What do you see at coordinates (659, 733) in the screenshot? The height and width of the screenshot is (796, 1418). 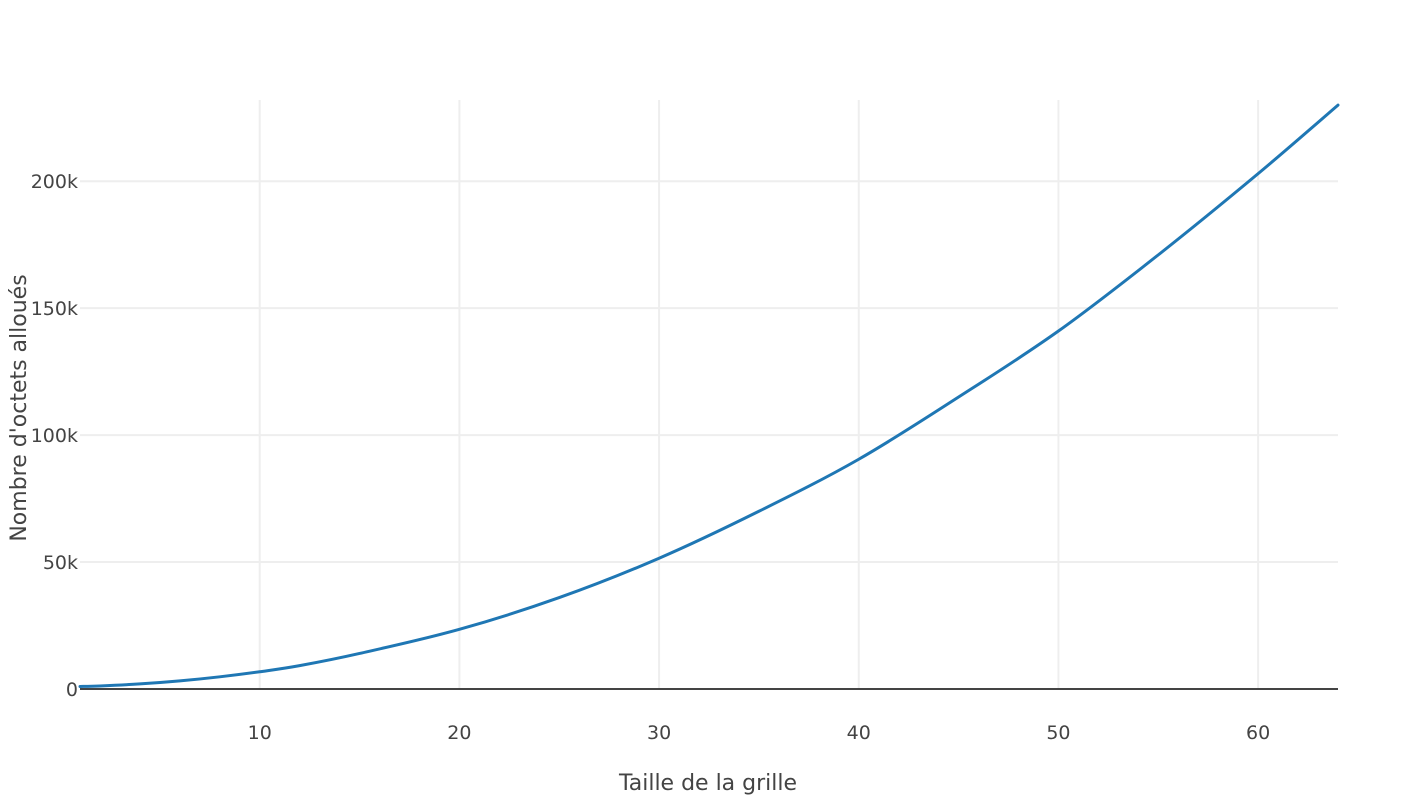 I see `x-tick-label: 30` at bounding box center [659, 733].